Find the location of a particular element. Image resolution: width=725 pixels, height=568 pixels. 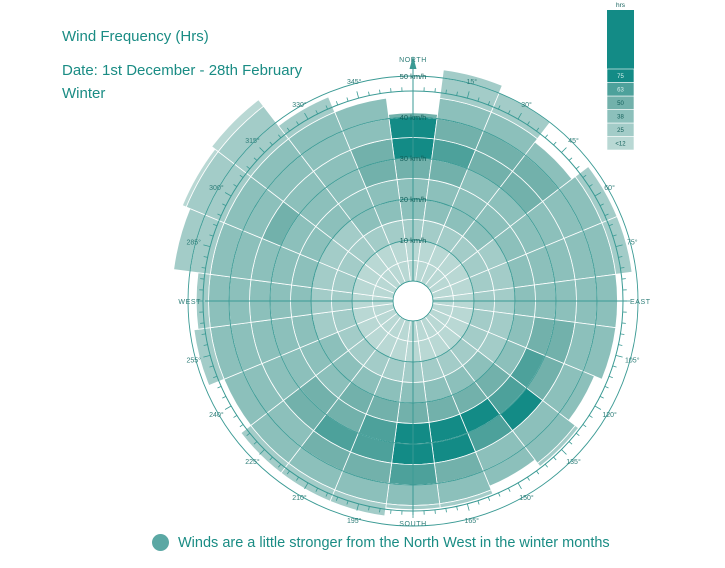

radial-label: 50 km/h is located at coordinates (413, 76).